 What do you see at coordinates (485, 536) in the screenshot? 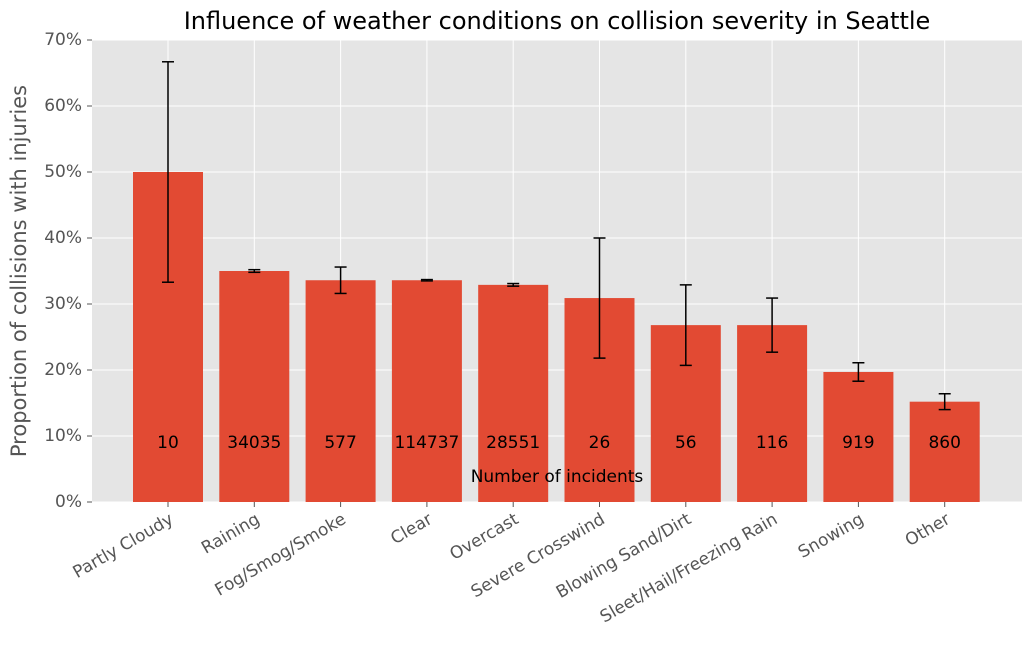
I see `x-tick-label: Overcast` at bounding box center [485, 536].